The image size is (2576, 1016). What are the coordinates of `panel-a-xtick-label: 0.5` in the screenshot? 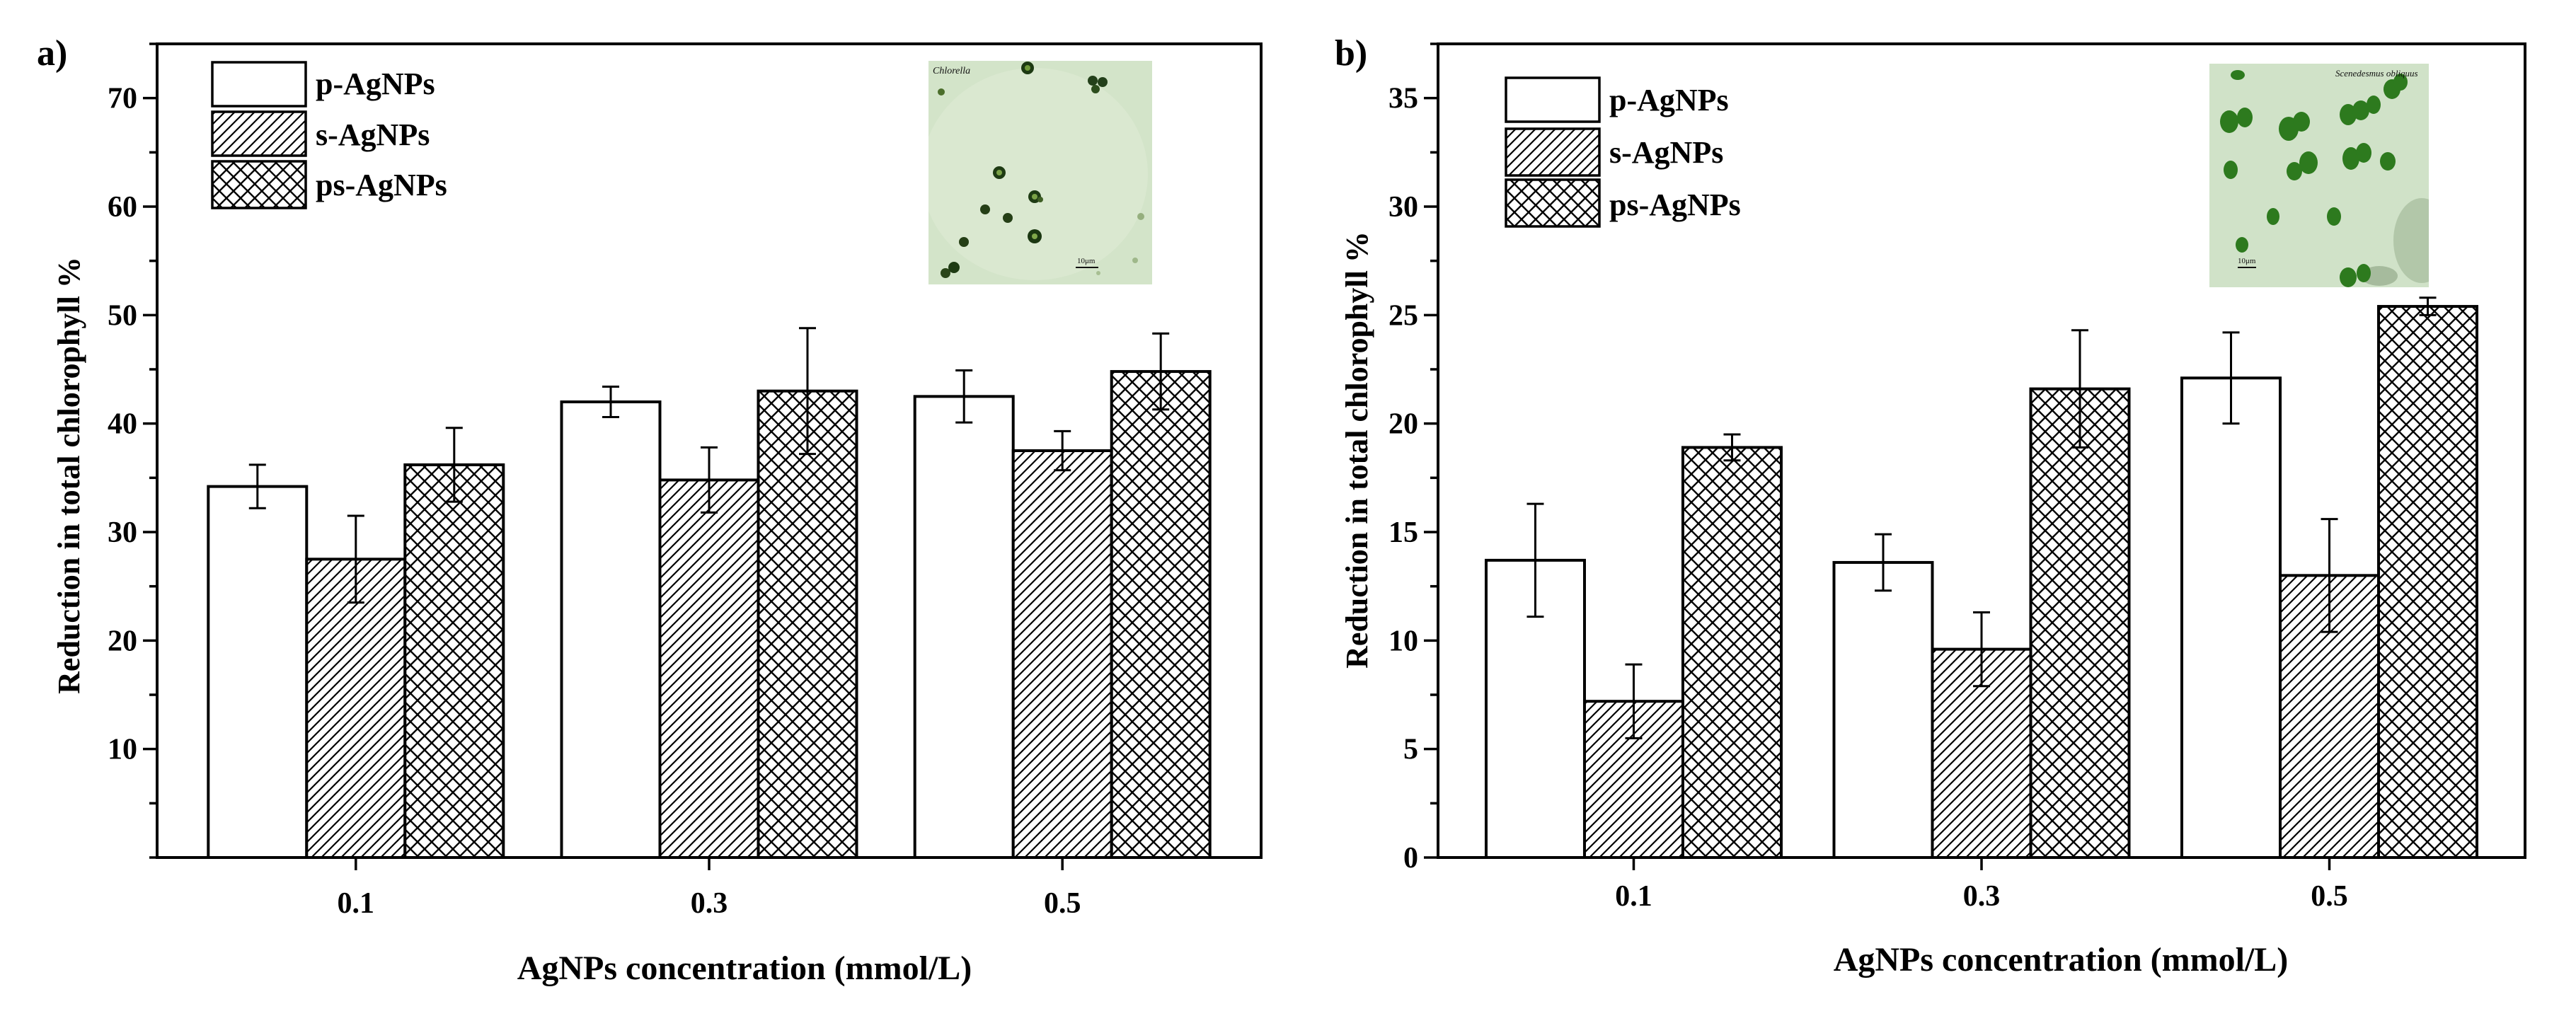 It's located at (1063, 903).